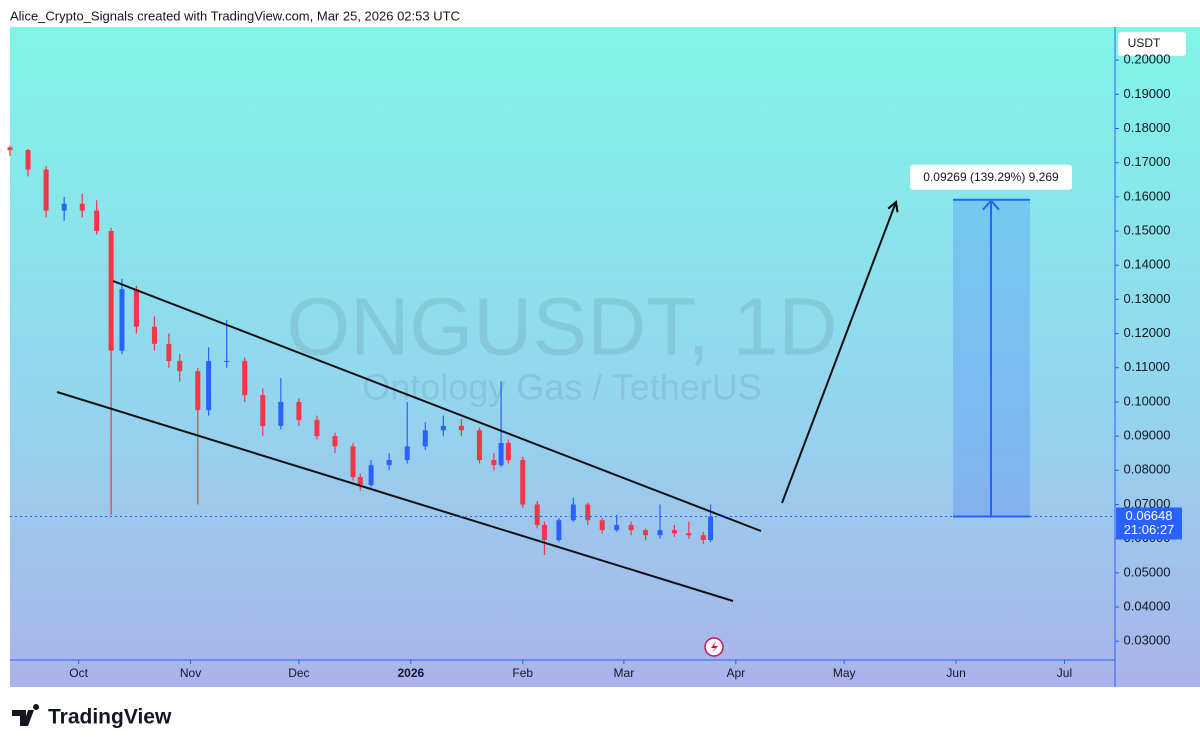  What do you see at coordinates (1147, 161) in the screenshot?
I see `y-tick-label: 0.17000` at bounding box center [1147, 161].